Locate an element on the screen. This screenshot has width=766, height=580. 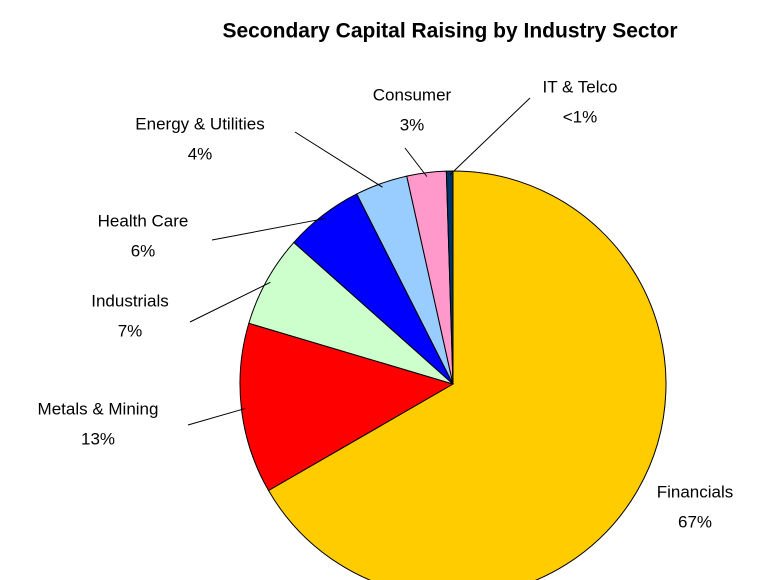
slice-value-label: <1% is located at coordinates (580, 116).